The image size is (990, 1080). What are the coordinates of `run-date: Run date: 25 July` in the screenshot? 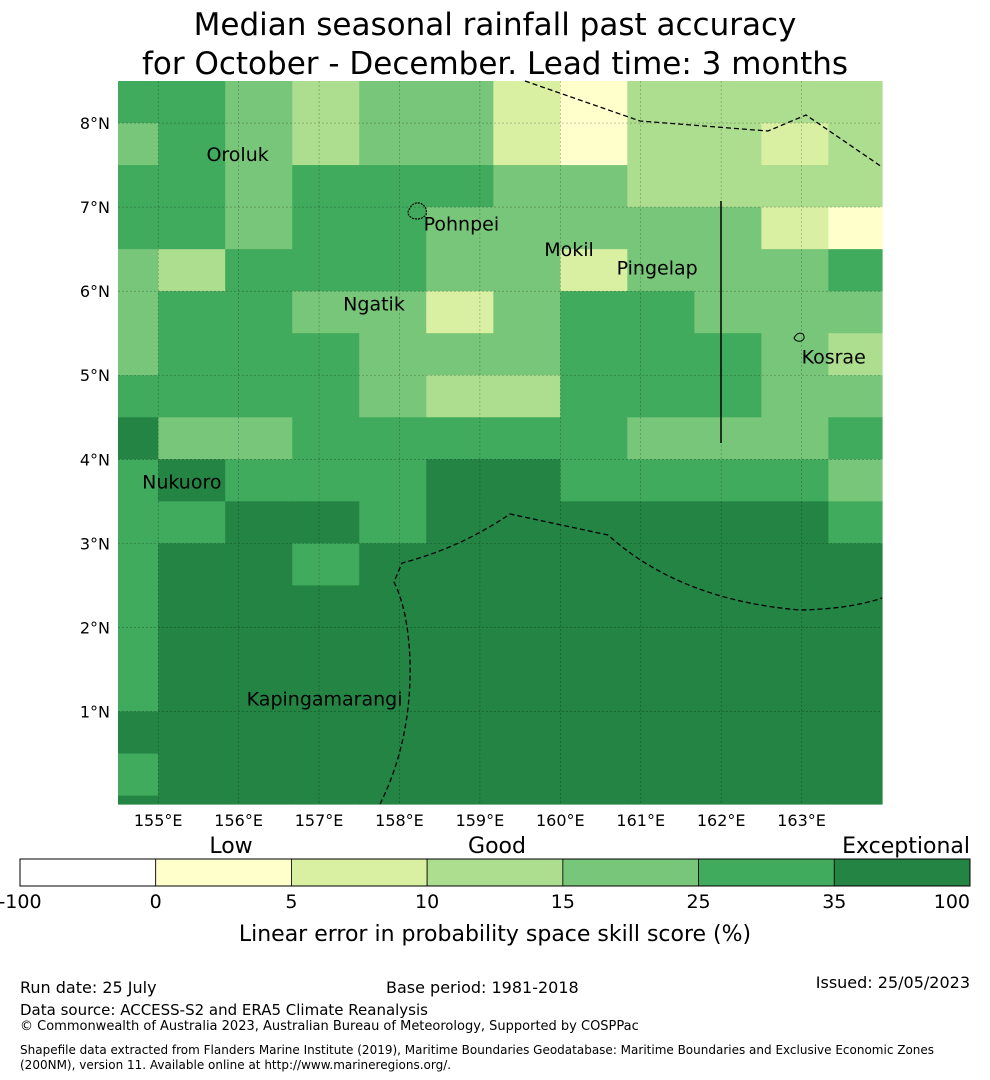 It's located at (88, 987).